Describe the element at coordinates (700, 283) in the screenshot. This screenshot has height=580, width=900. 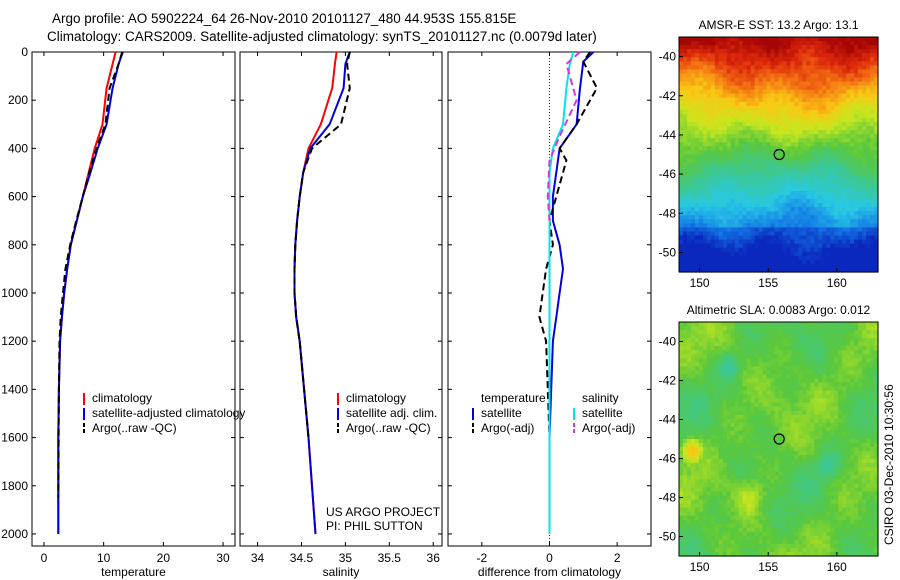
I see `x-tick-label: 150` at that location.